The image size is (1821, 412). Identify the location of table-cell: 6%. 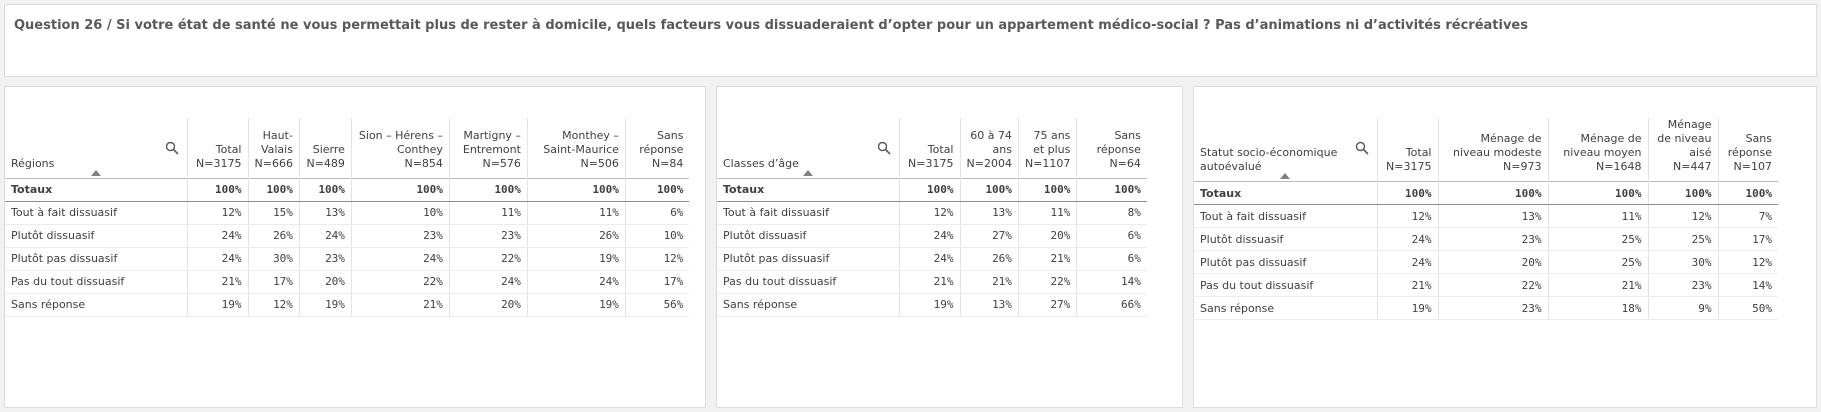
(657, 213).